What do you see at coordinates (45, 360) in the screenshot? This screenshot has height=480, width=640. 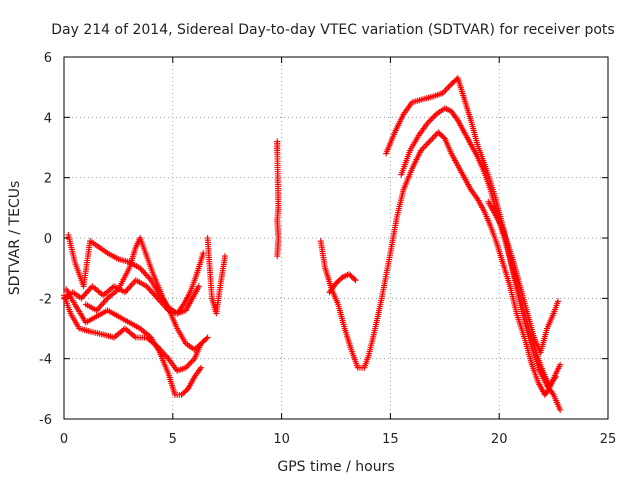 I see `y-tick-label: -4` at bounding box center [45, 360].